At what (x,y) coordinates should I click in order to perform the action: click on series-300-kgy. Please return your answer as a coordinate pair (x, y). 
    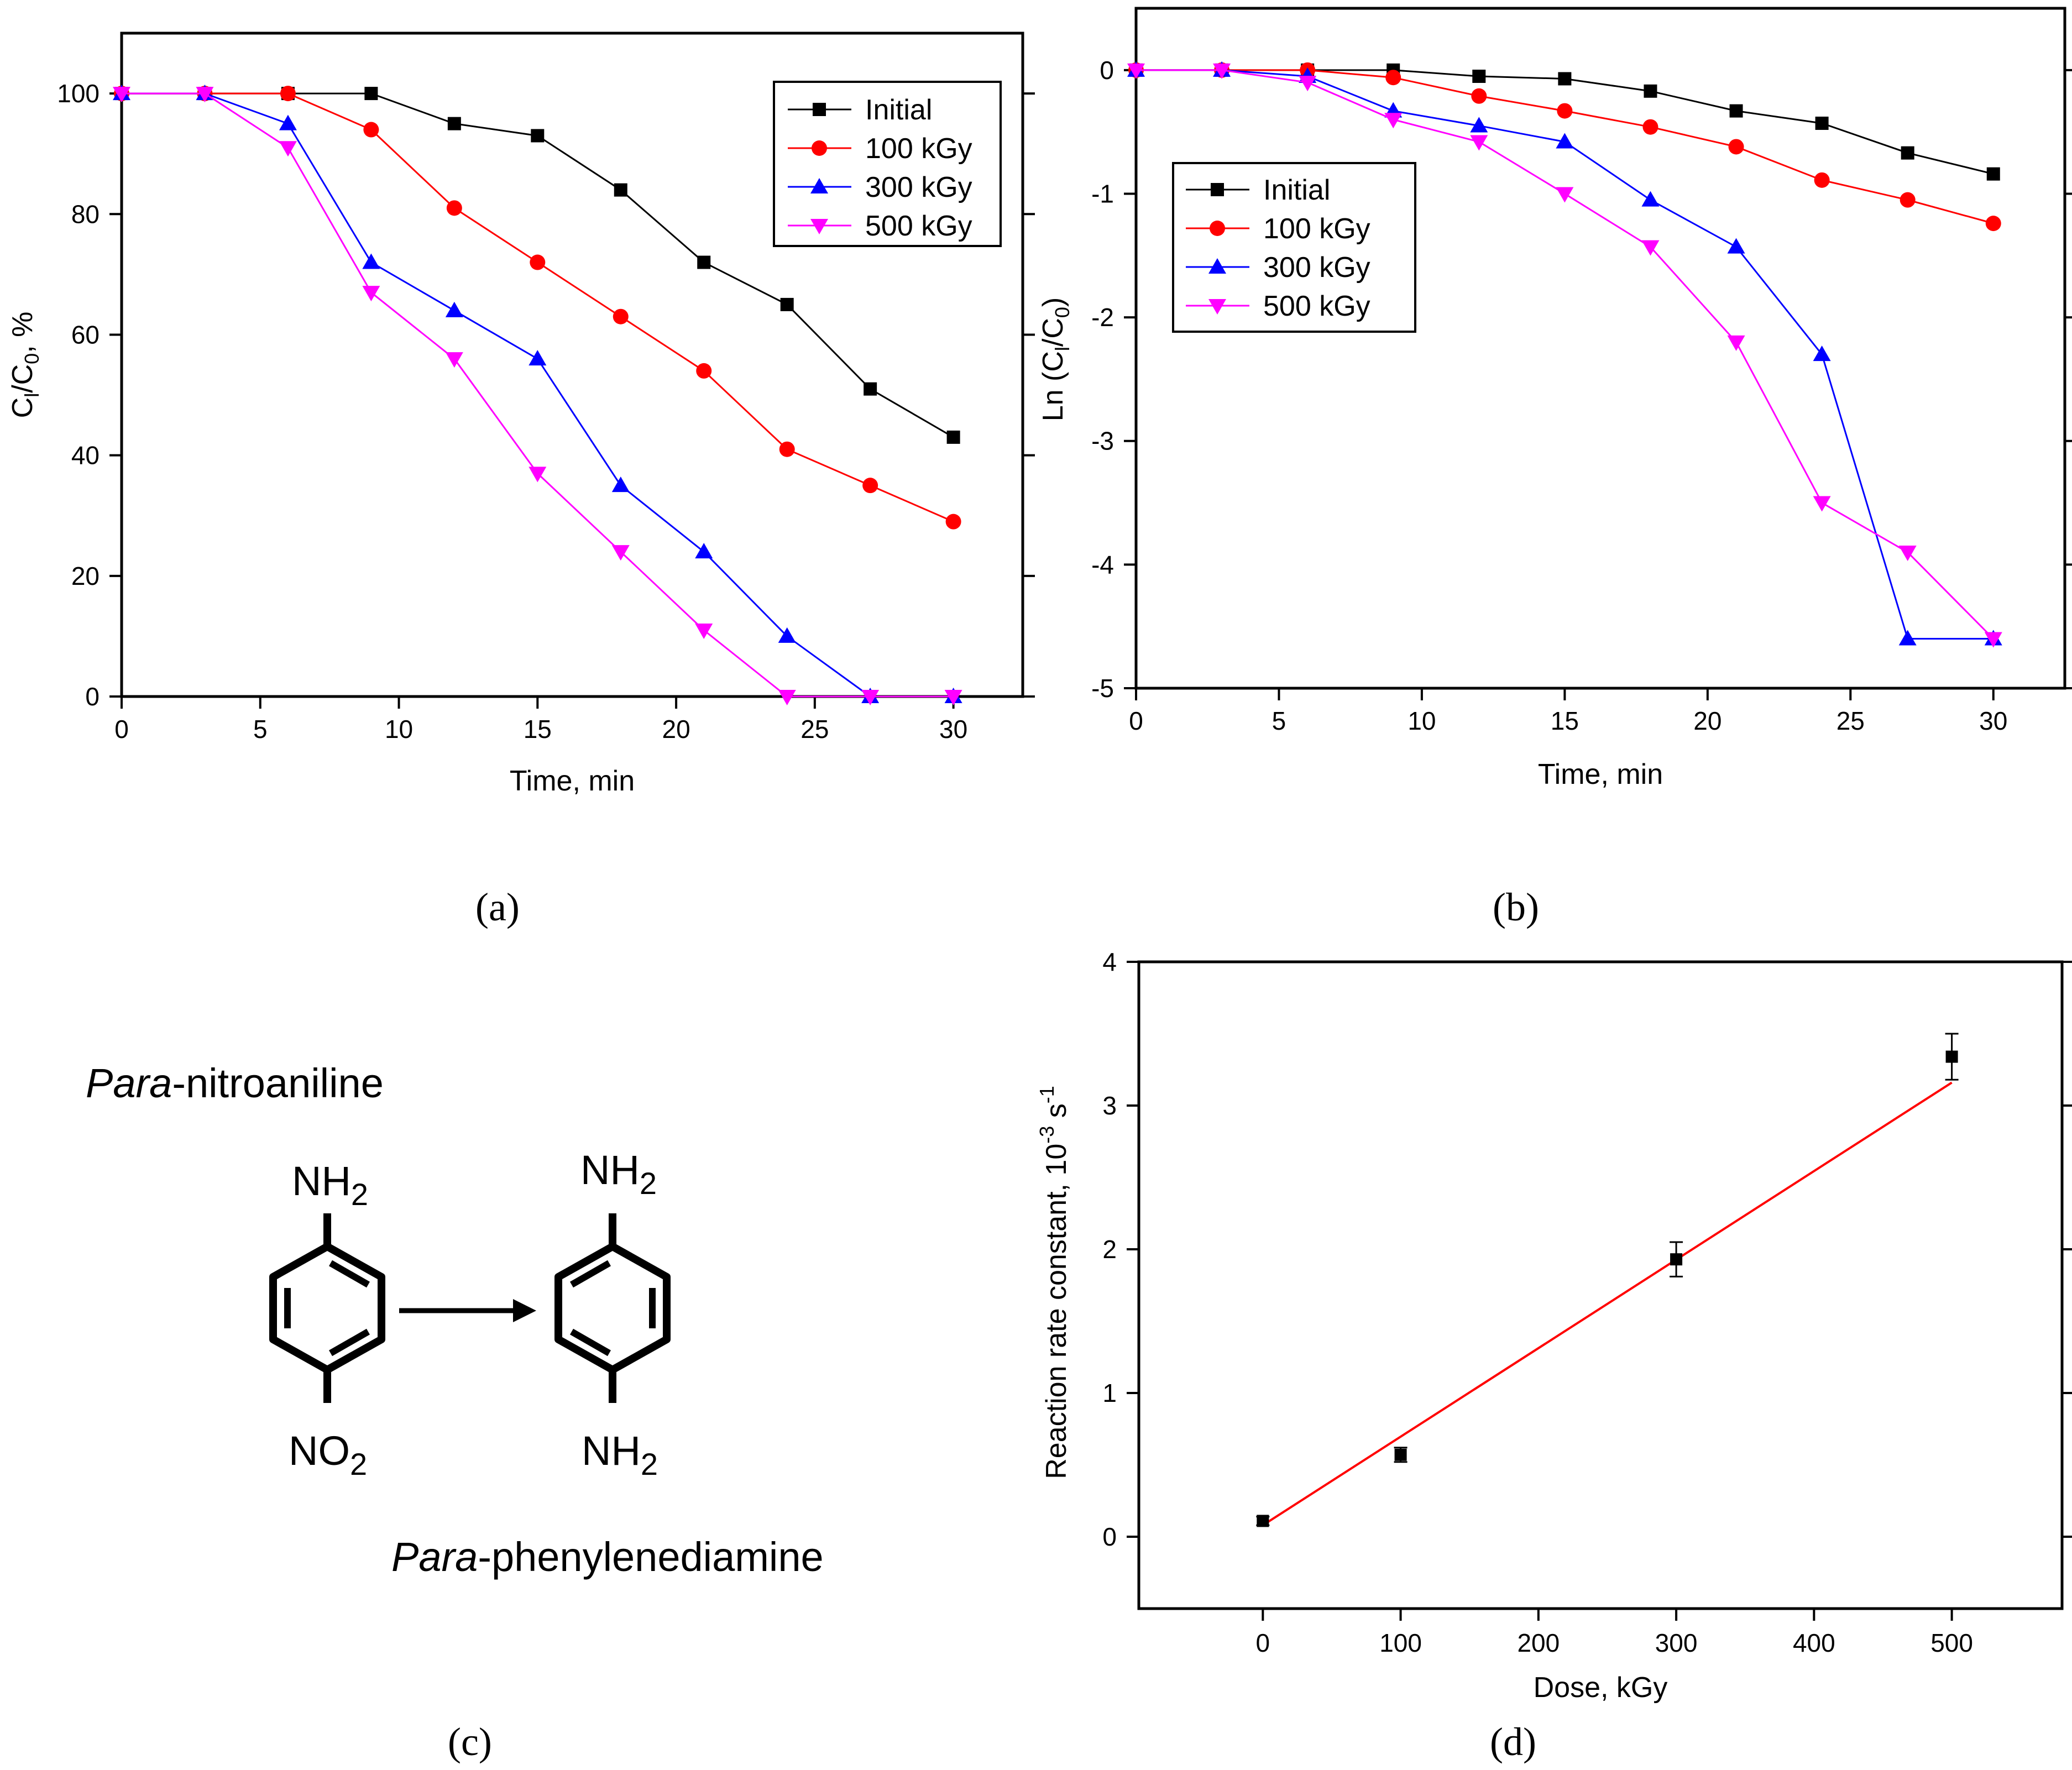
    Looking at the image, I should click on (1564, 353).